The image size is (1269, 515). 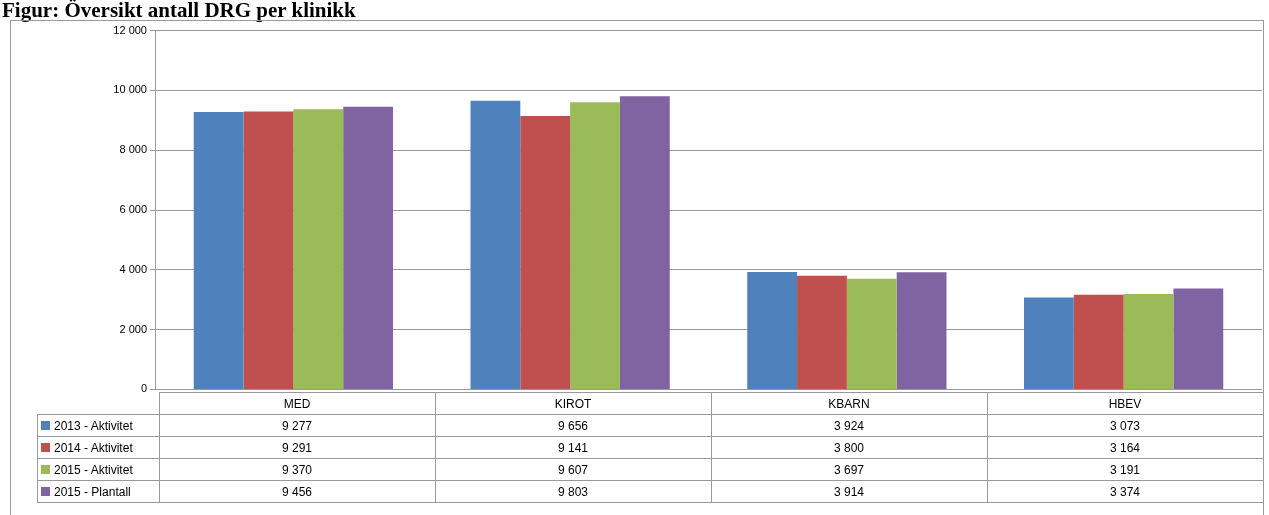 What do you see at coordinates (297, 447) in the screenshot?
I see `data-label: 9 291` at bounding box center [297, 447].